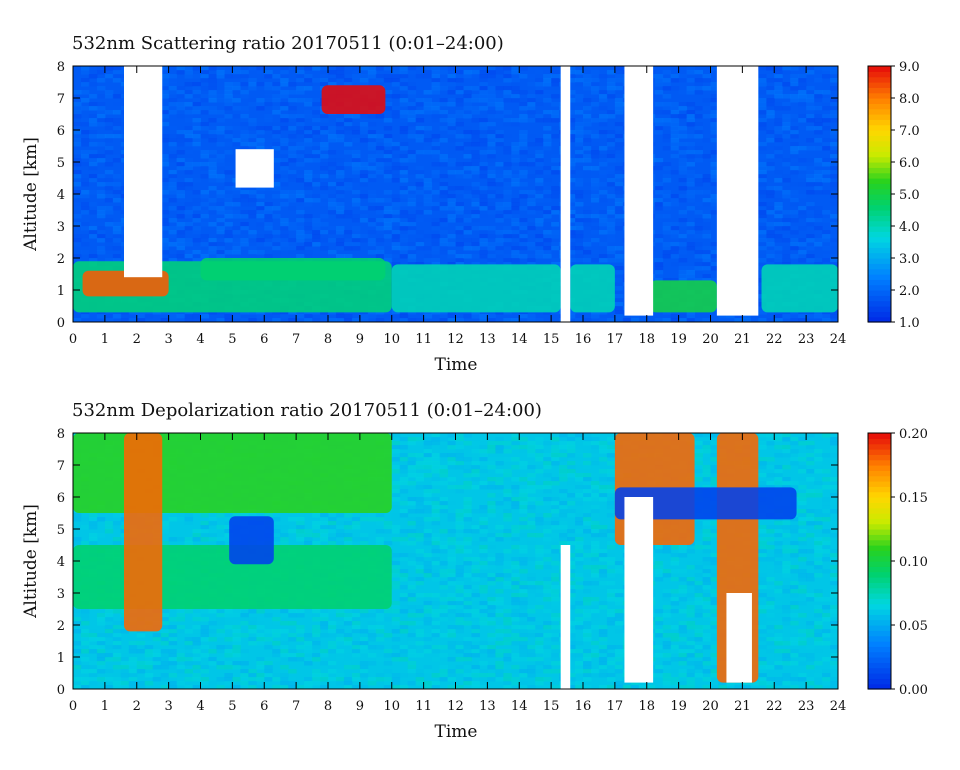  What do you see at coordinates (705, 503) in the screenshot?
I see `heatmap-layer-cloud-base` at bounding box center [705, 503].